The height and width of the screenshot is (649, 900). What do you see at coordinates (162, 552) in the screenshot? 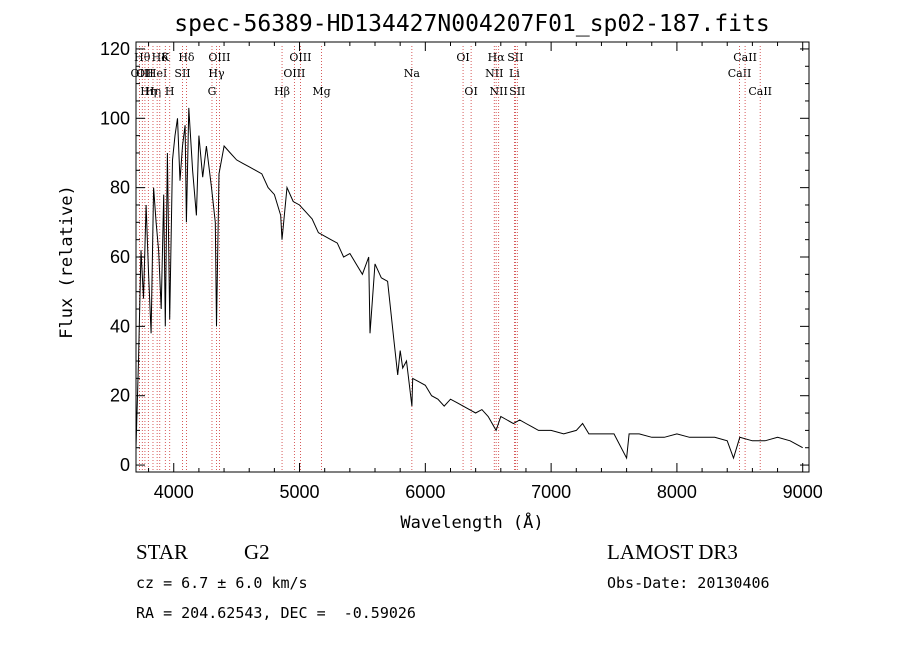
I see `object-type: STAR` at bounding box center [162, 552].